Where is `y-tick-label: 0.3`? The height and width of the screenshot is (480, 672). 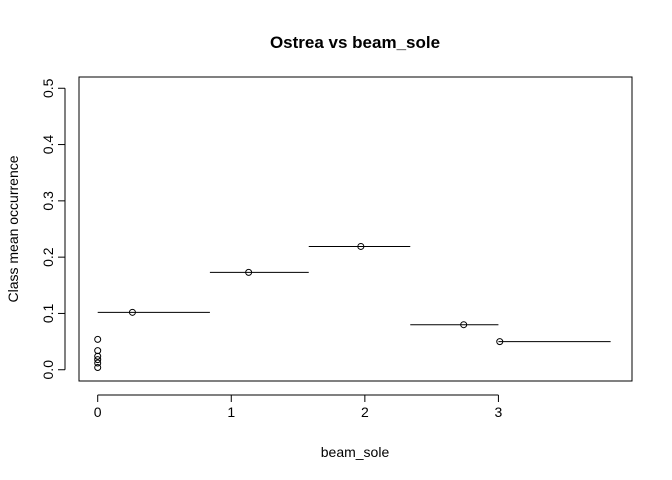 y-tick-label: 0.3 is located at coordinates (48, 201).